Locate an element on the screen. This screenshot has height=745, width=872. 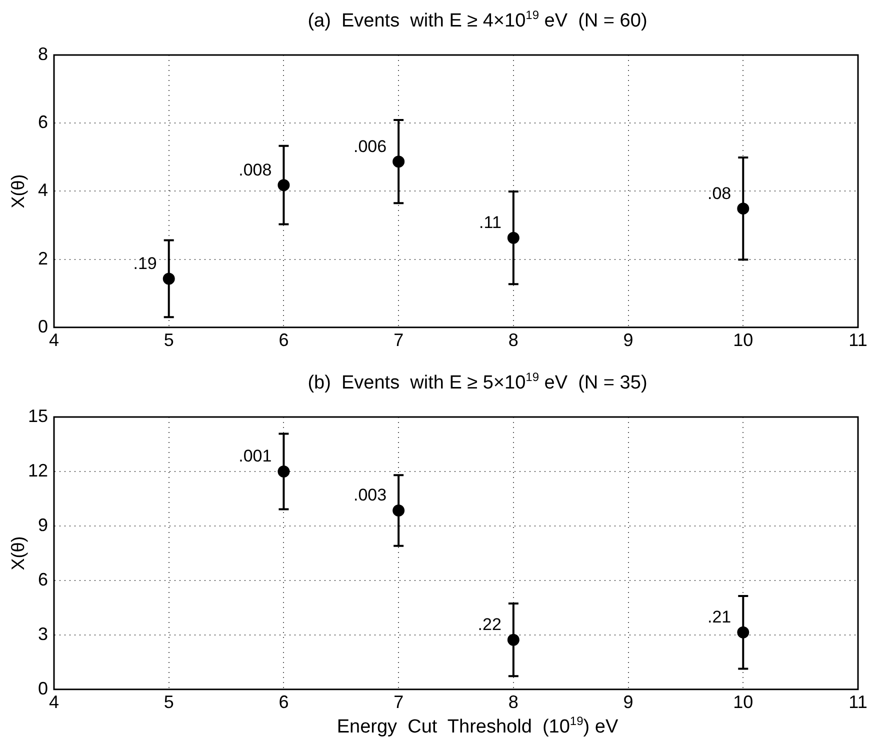
annotation: .008 is located at coordinates (255, 170).